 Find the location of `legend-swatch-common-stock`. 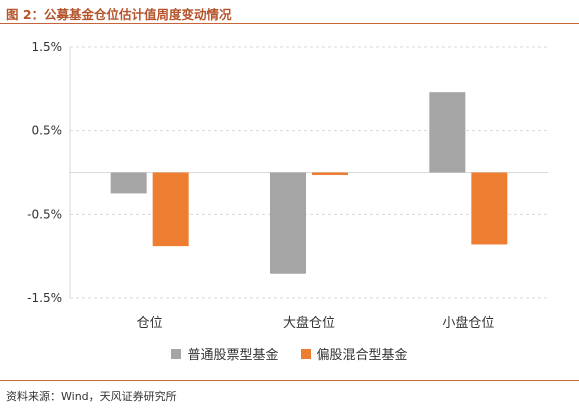

legend-swatch-common-stock is located at coordinates (176, 353).